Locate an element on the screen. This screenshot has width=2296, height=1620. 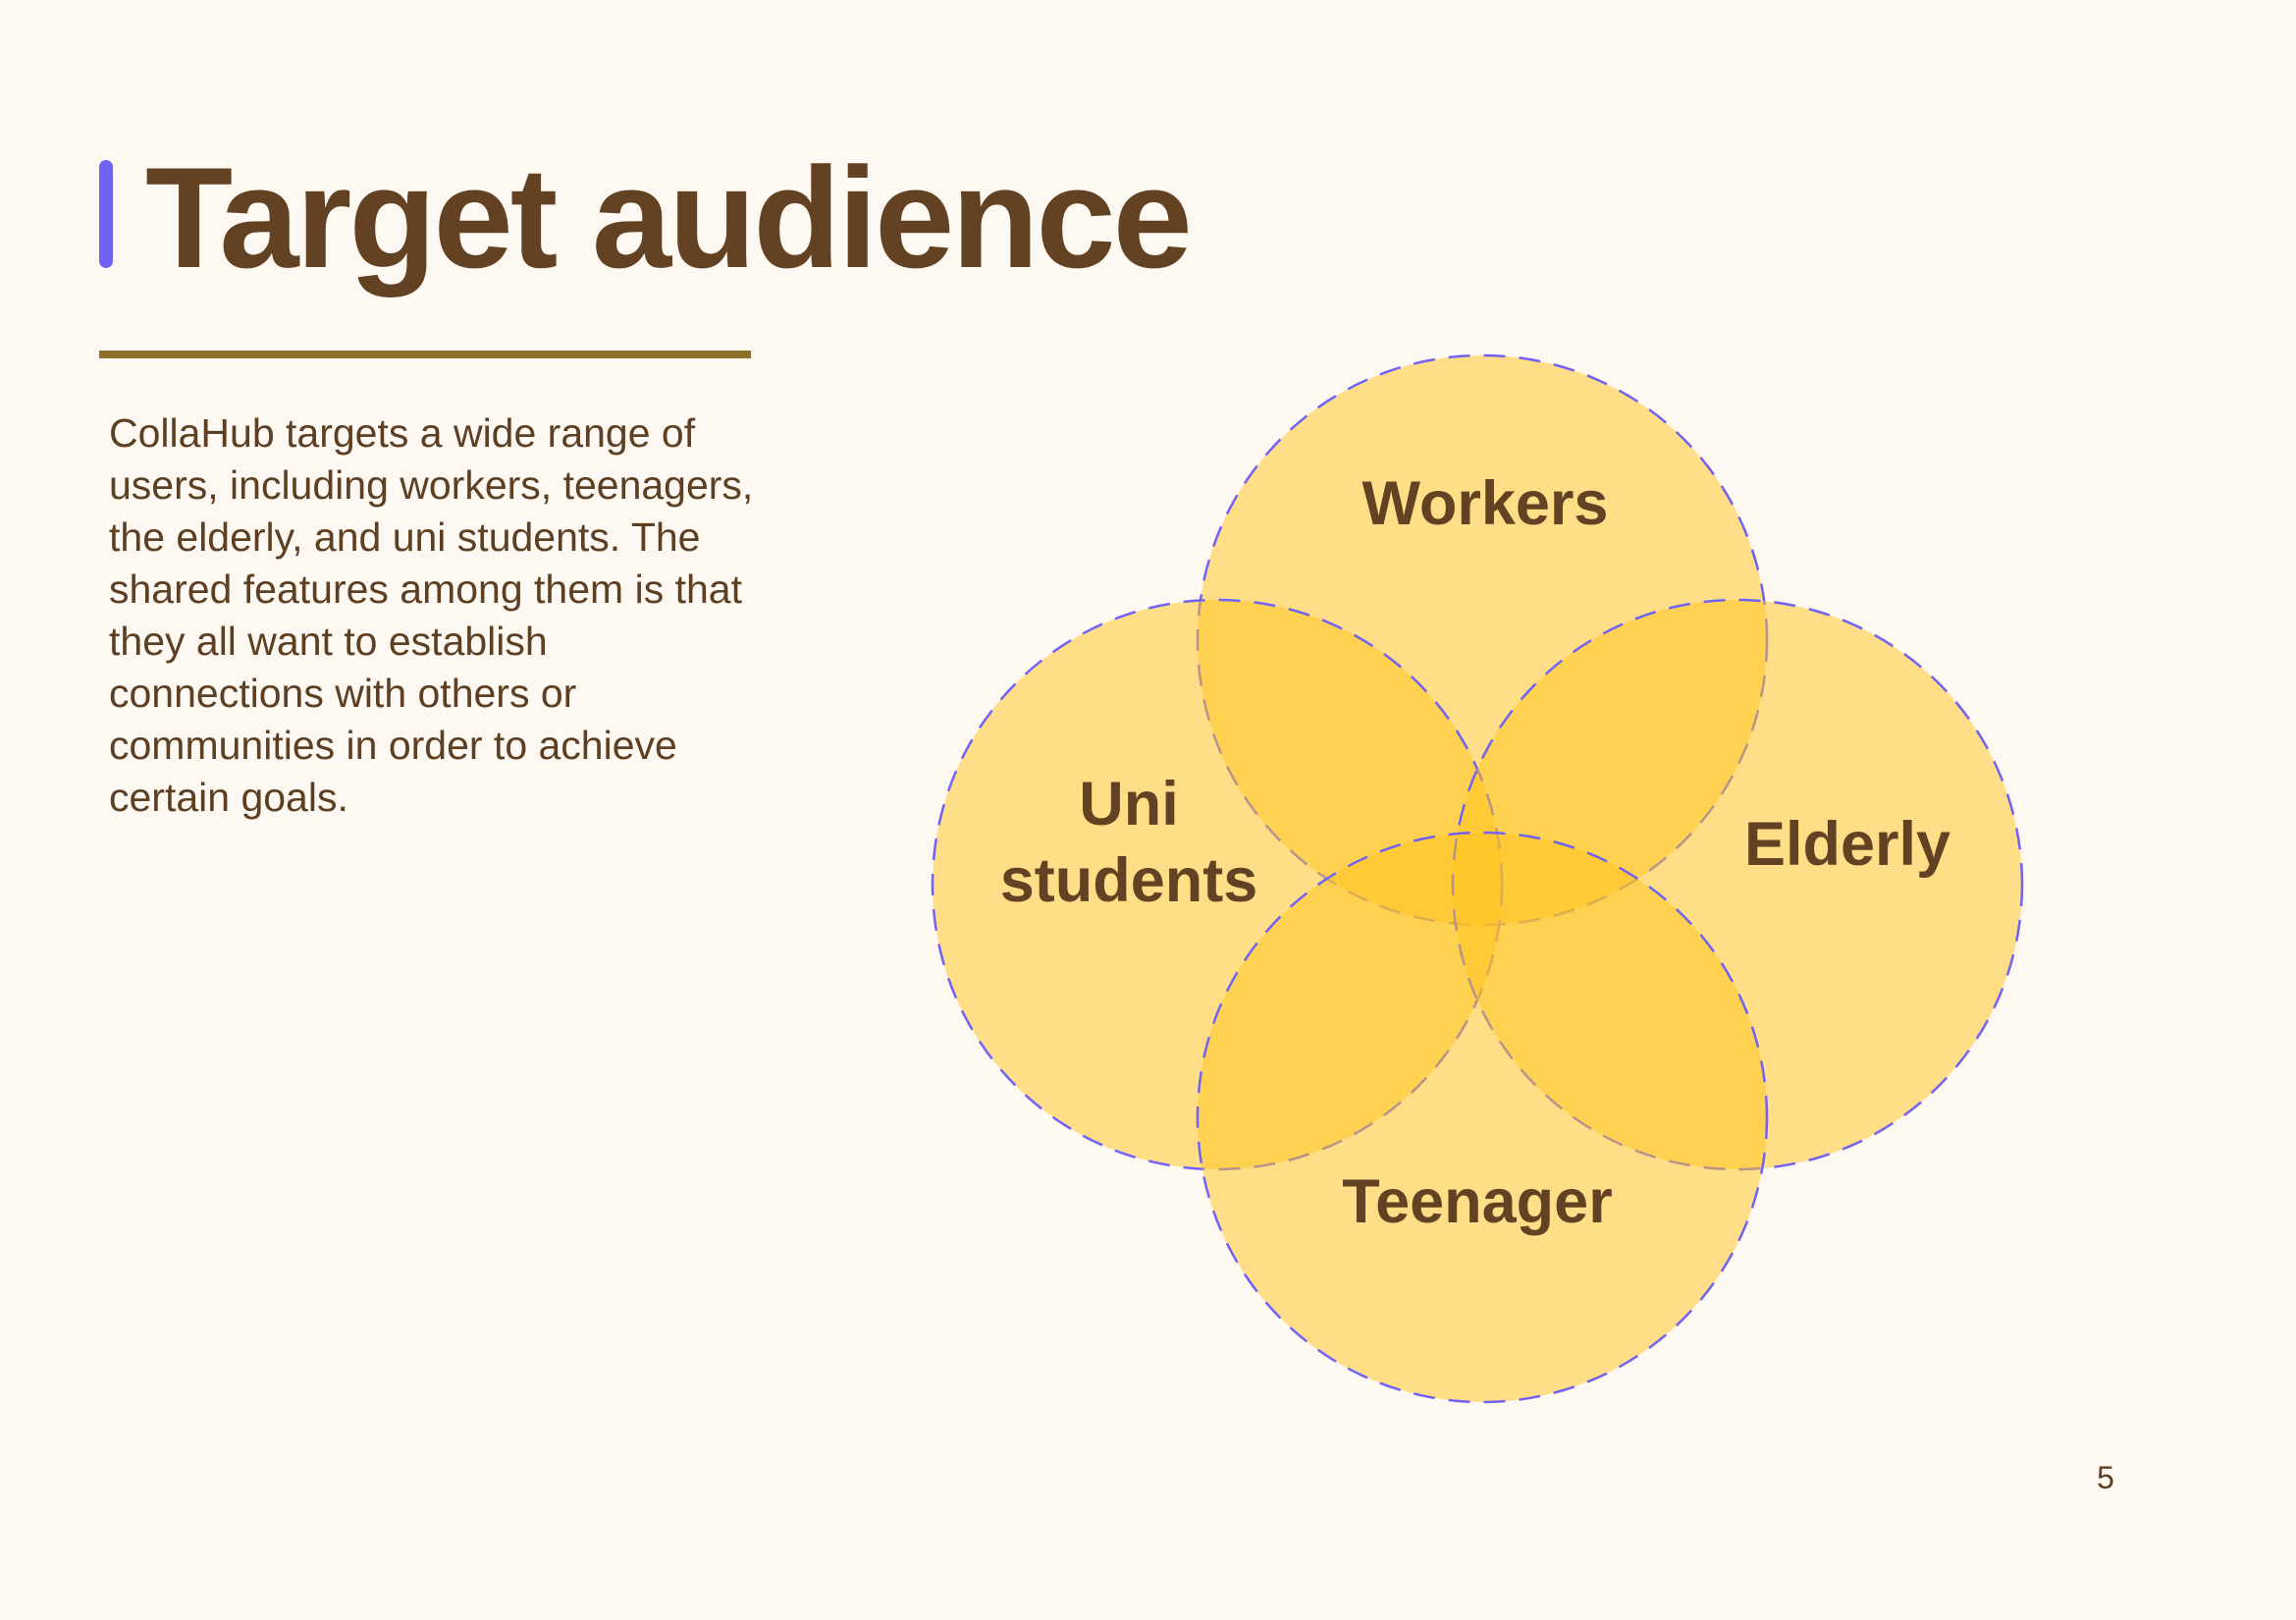
title-accent-bar is located at coordinates (106, 214).